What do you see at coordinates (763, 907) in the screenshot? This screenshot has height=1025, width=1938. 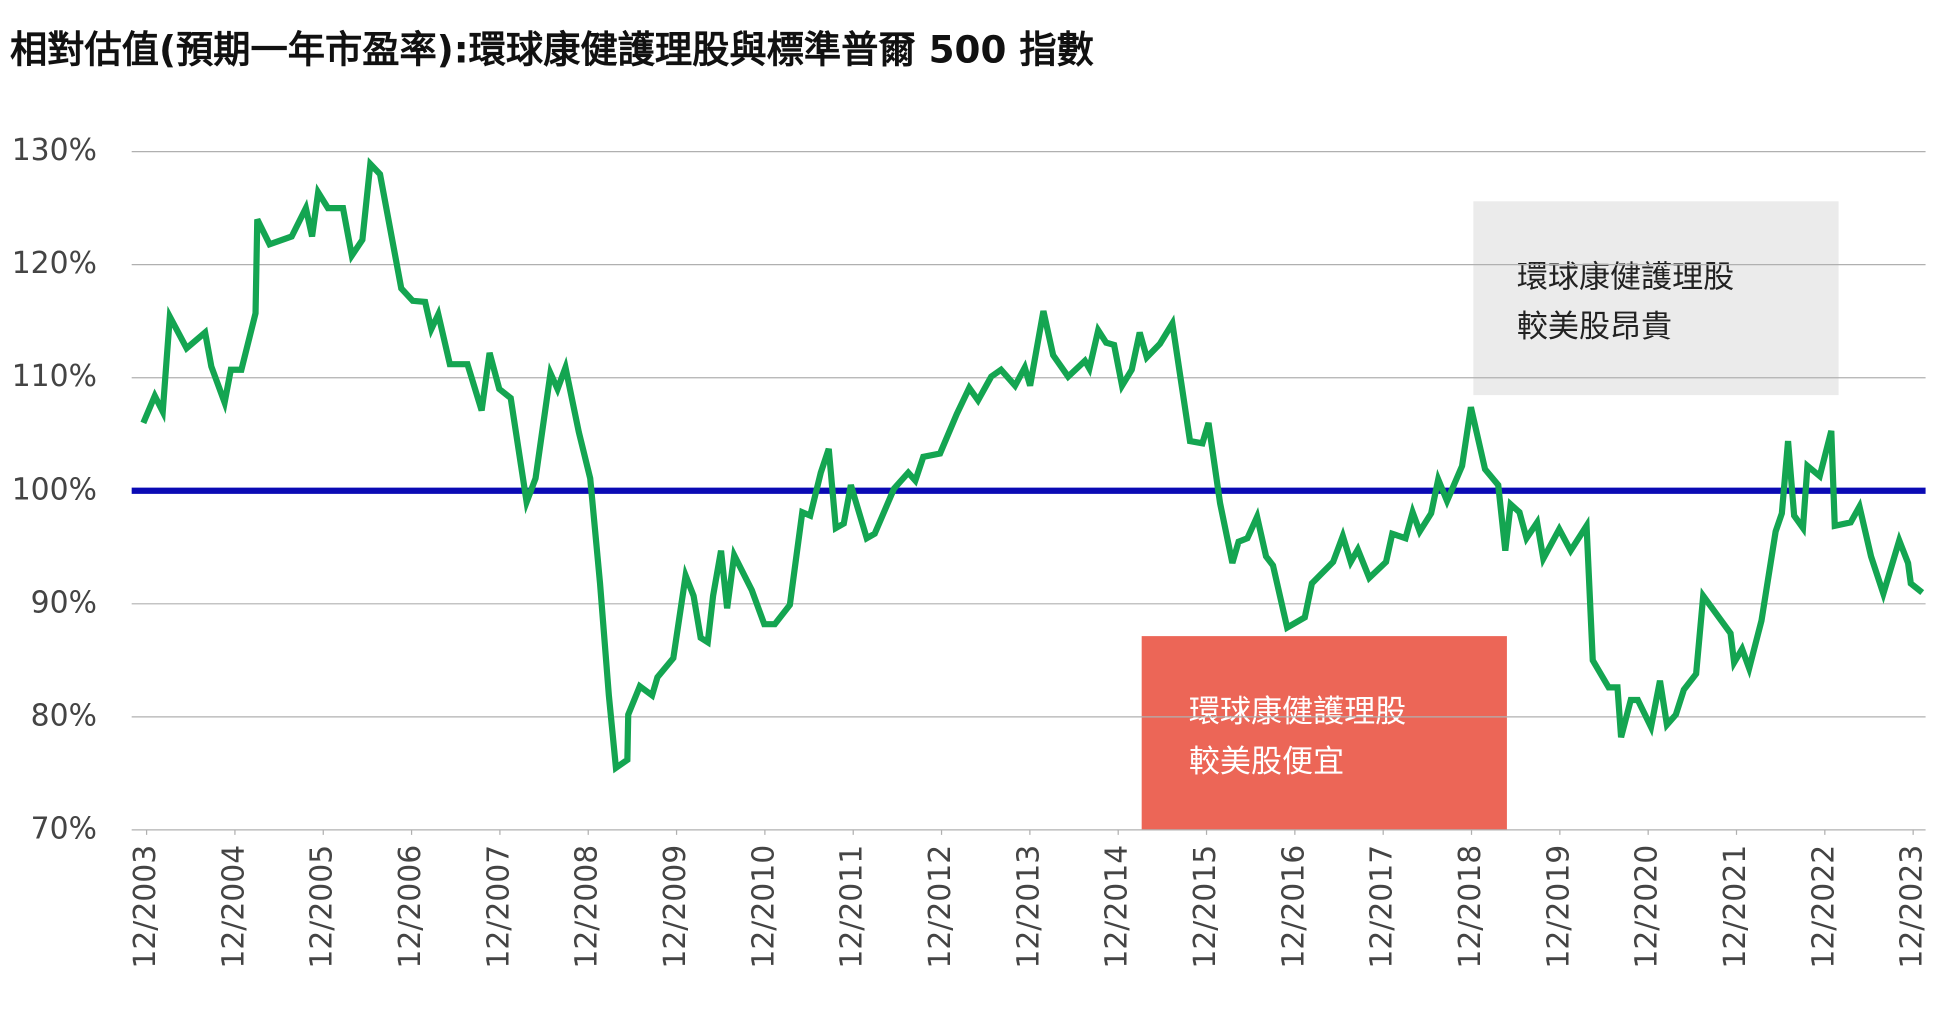 I see `x-tick-label: 12/2010` at bounding box center [763, 907].